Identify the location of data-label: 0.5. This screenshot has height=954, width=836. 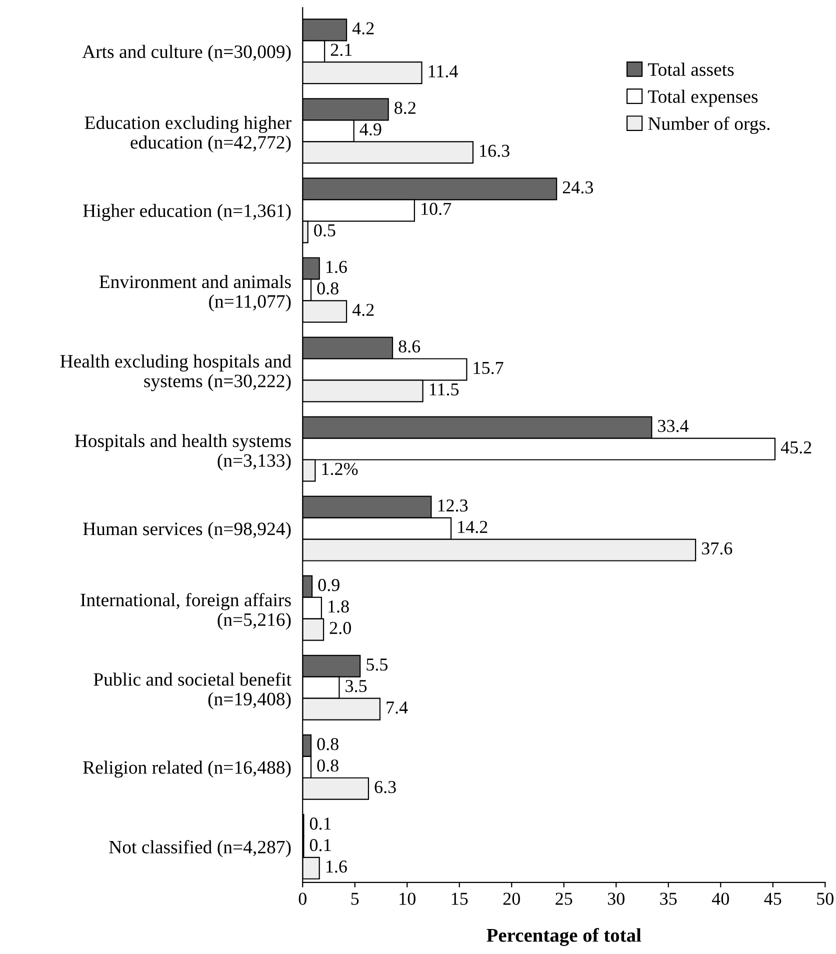
(325, 230).